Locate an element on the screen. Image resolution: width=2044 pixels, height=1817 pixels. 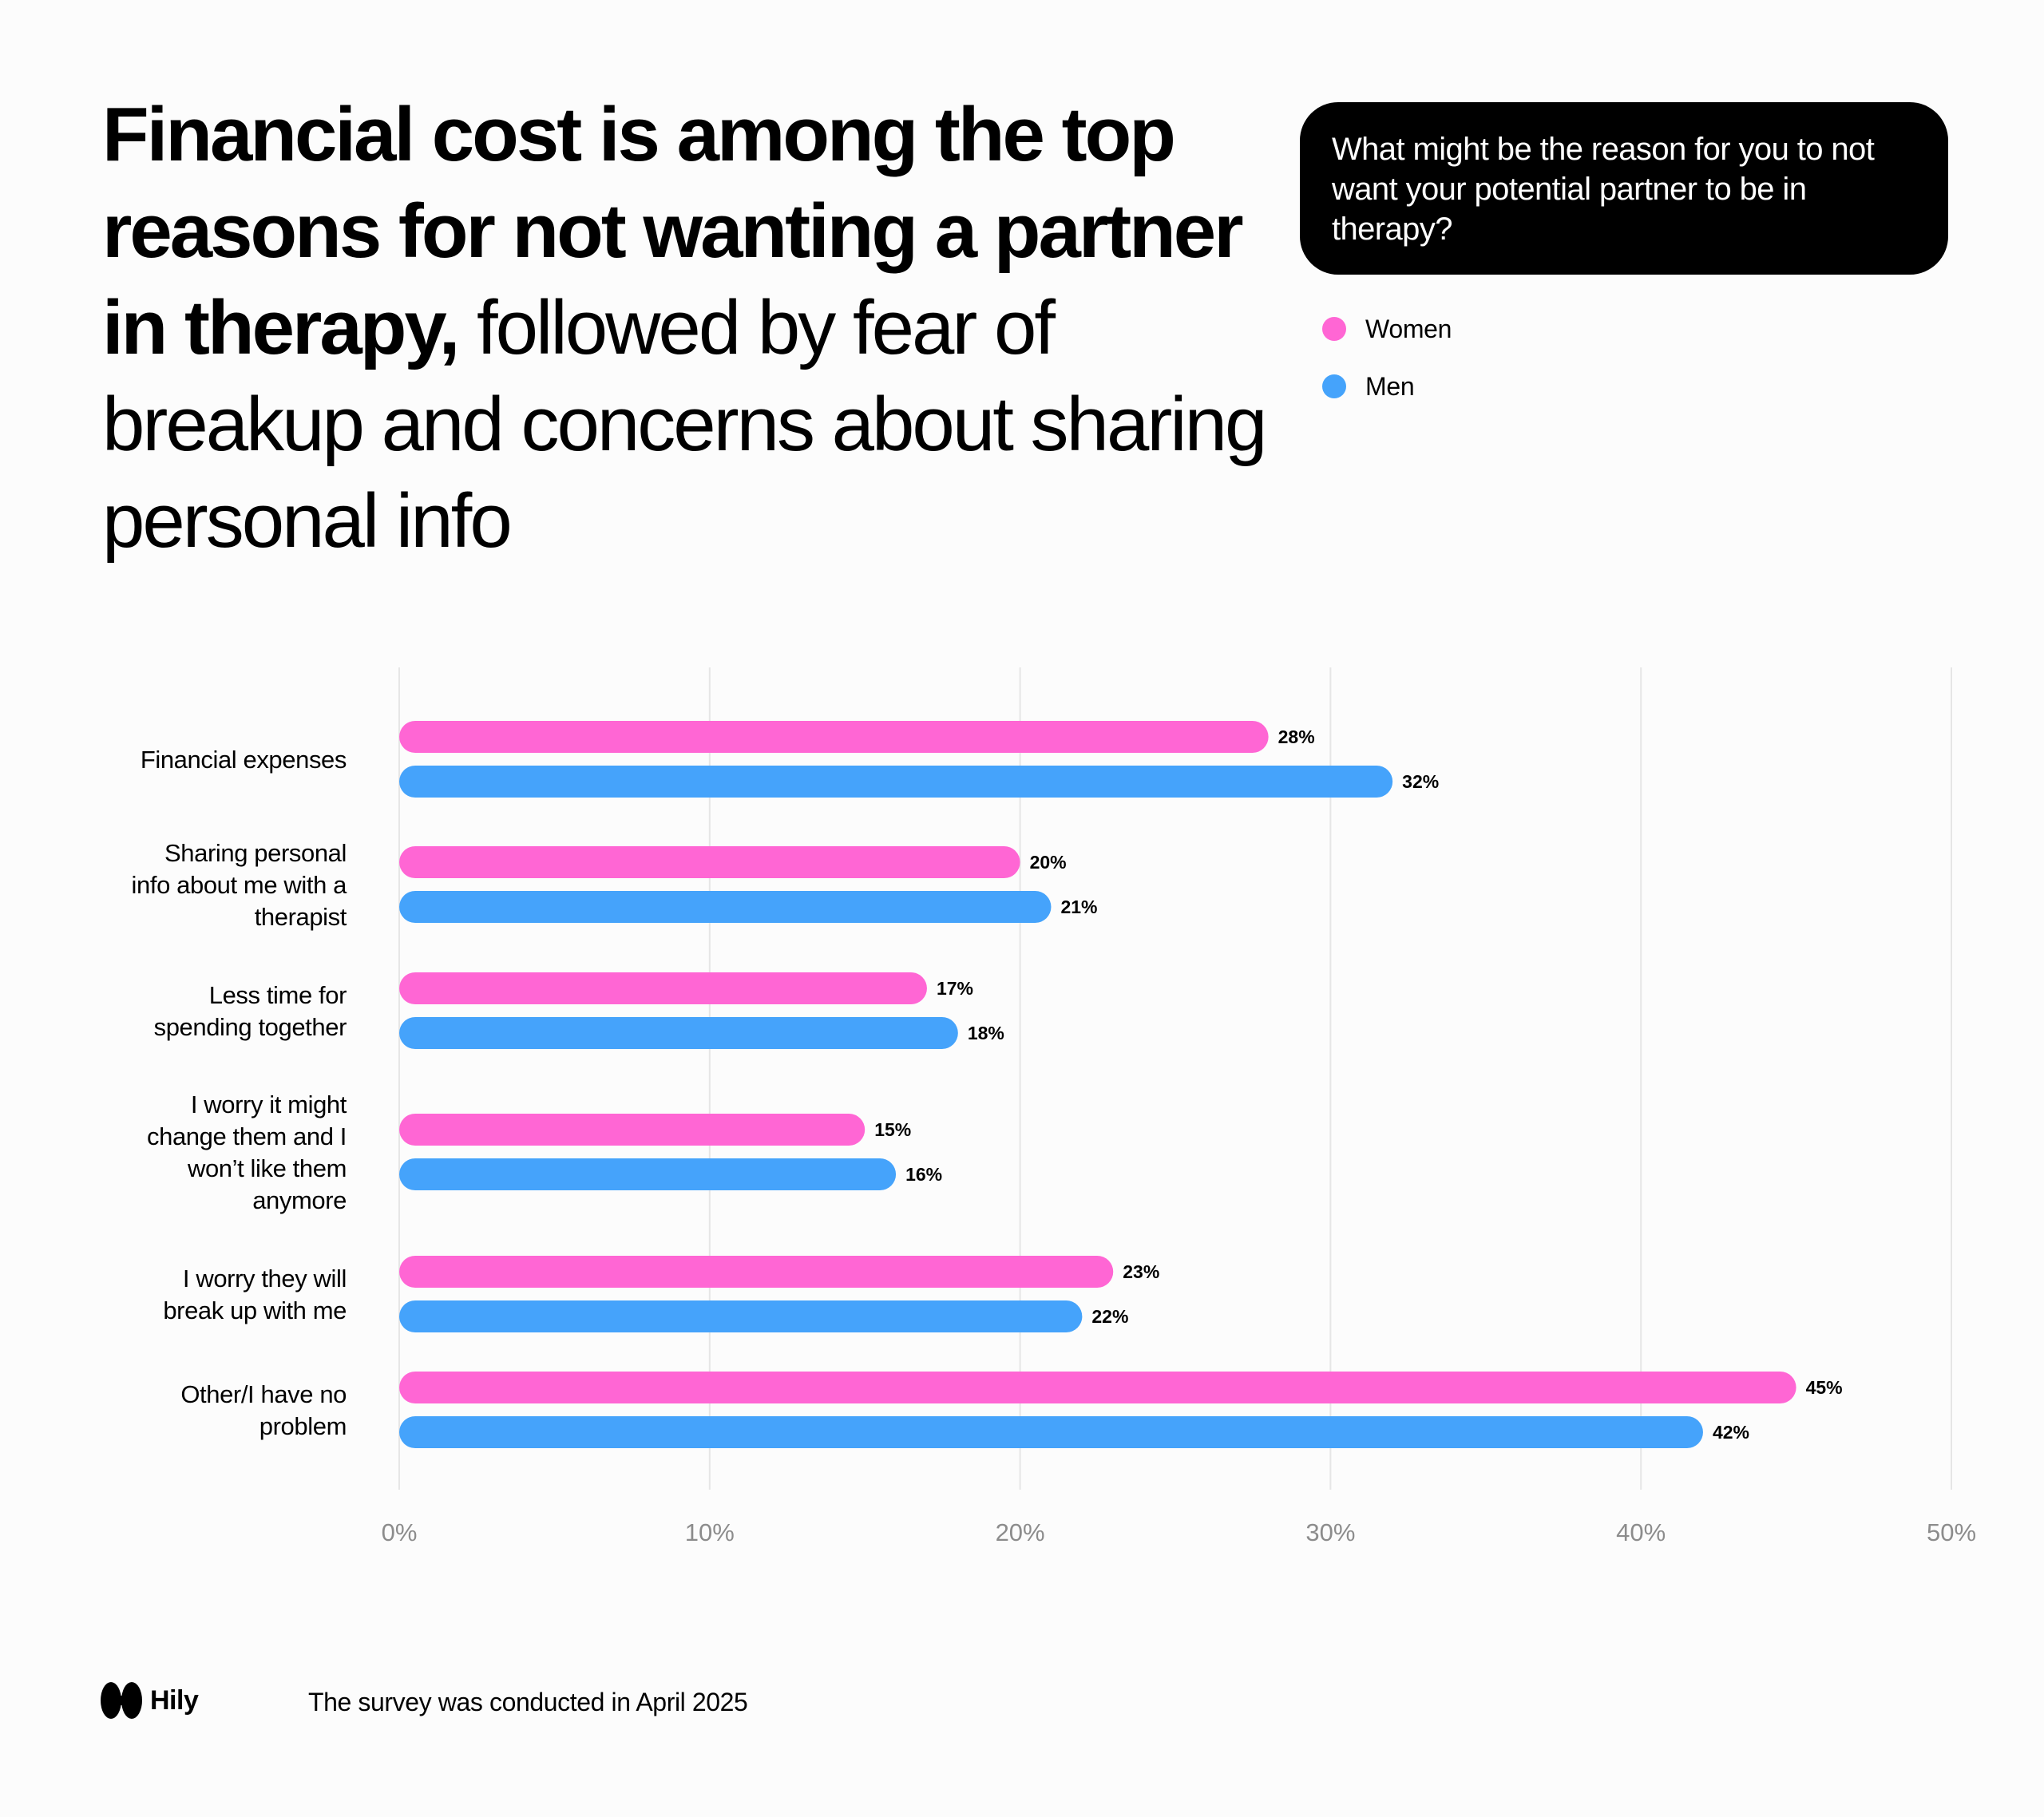
data-label-men: 32% is located at coordinates (1420, 782).